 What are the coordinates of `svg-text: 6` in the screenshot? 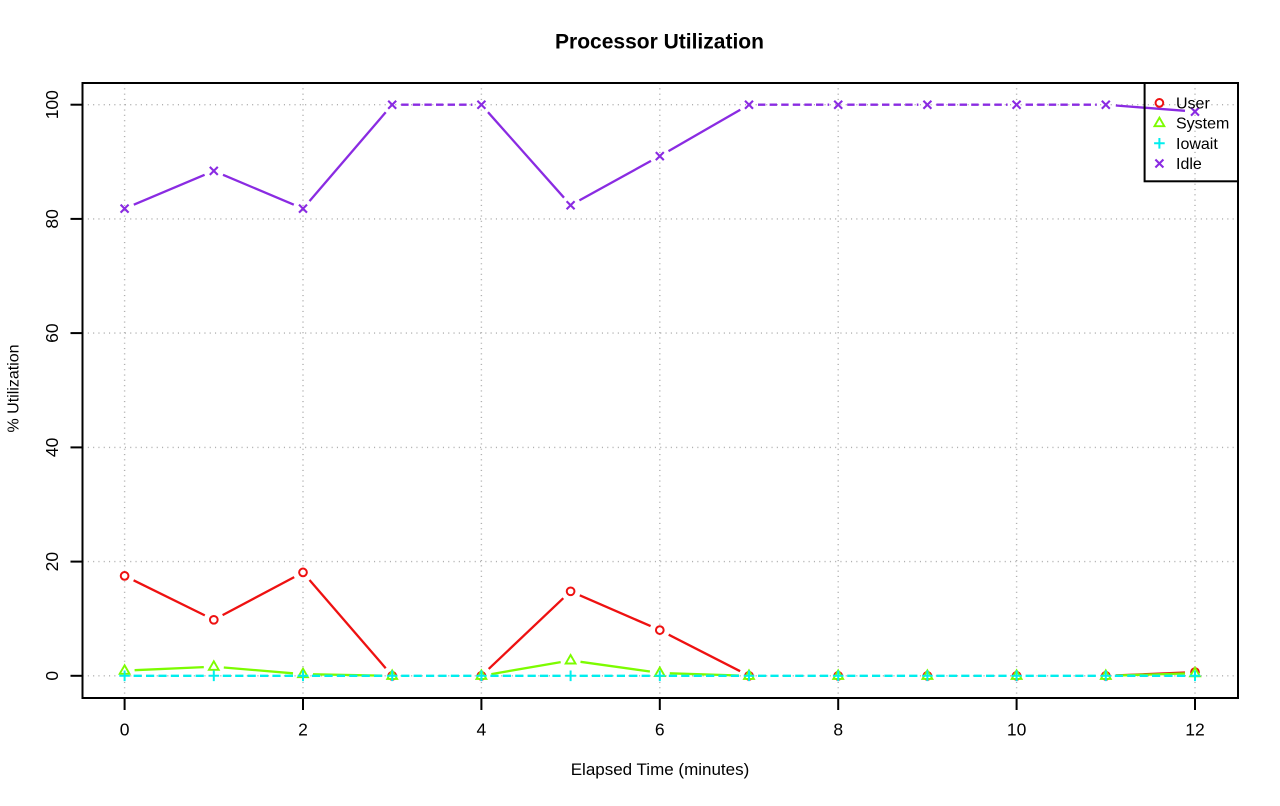 It's located at (660, 730).